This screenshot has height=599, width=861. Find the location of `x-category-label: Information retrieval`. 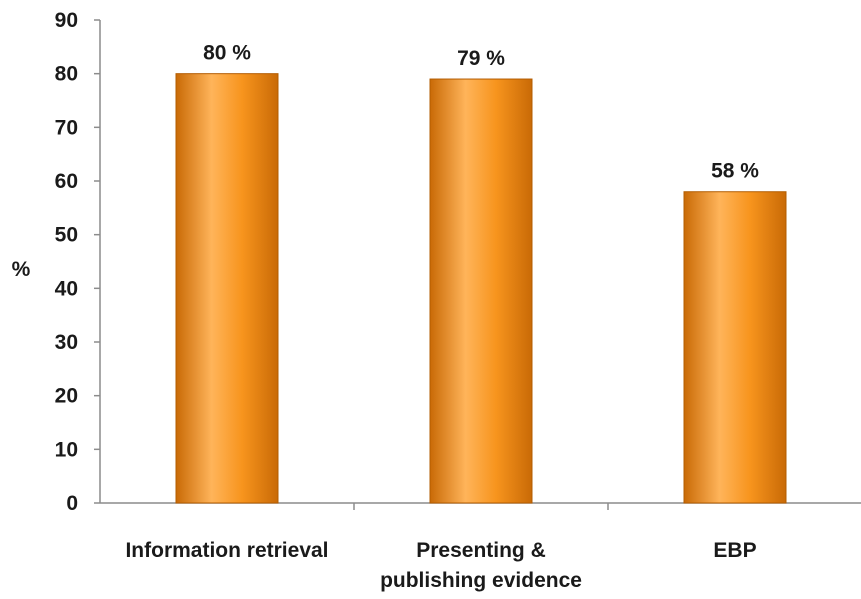

x-category-label: Information retrieval is located at coordinates (226, 550).